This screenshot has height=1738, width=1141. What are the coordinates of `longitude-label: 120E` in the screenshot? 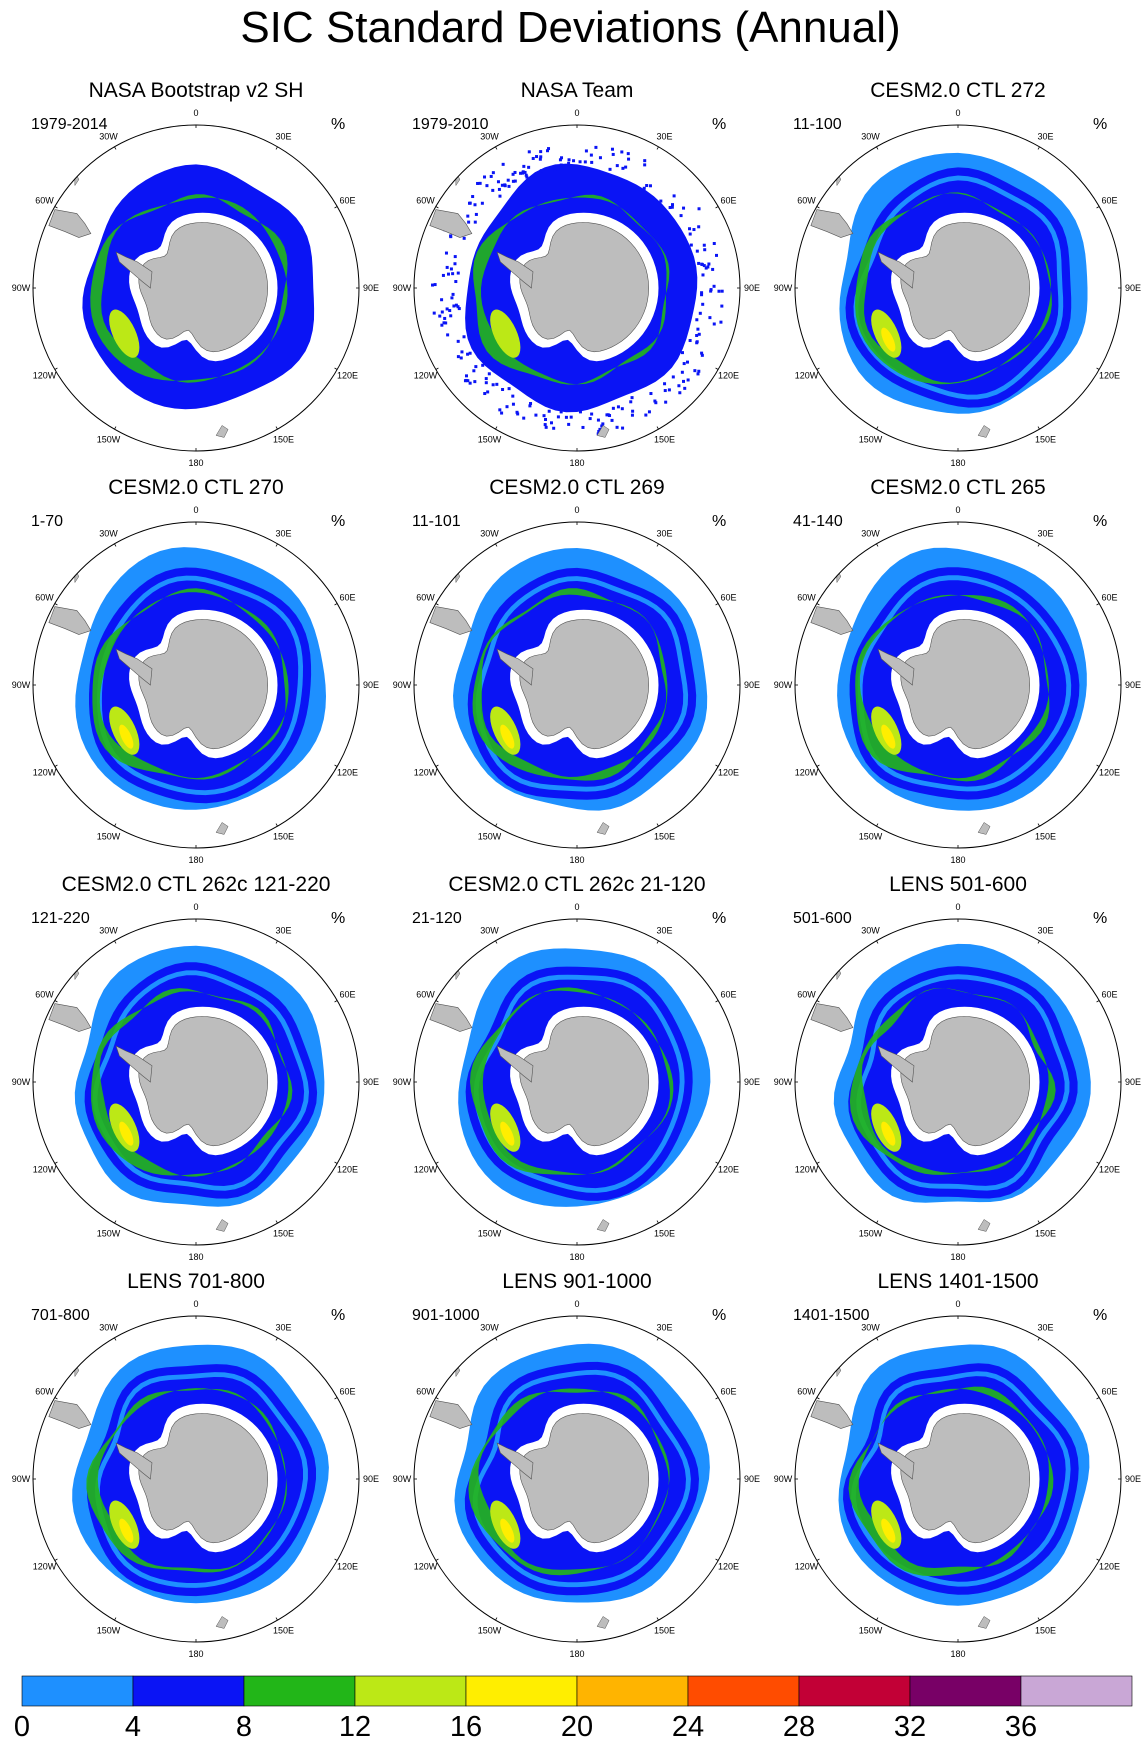 It's located at (1109, 773).